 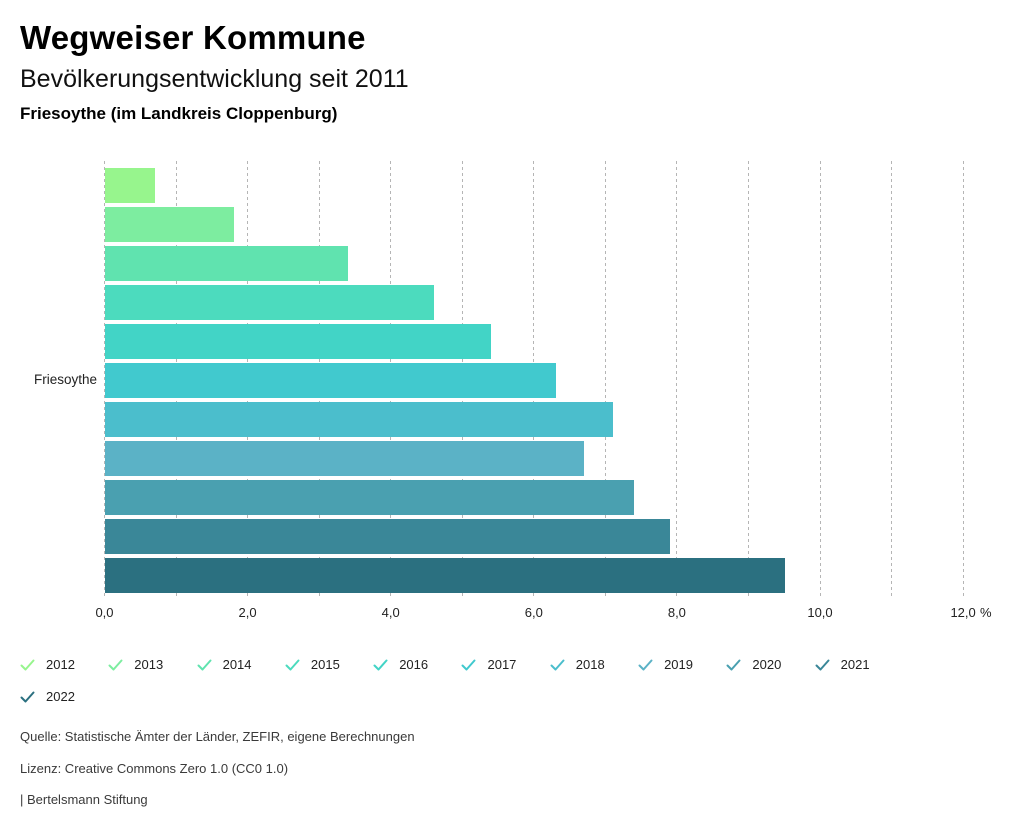 I want to click on legend-year-label: 2017, so click(x=502, y=664).